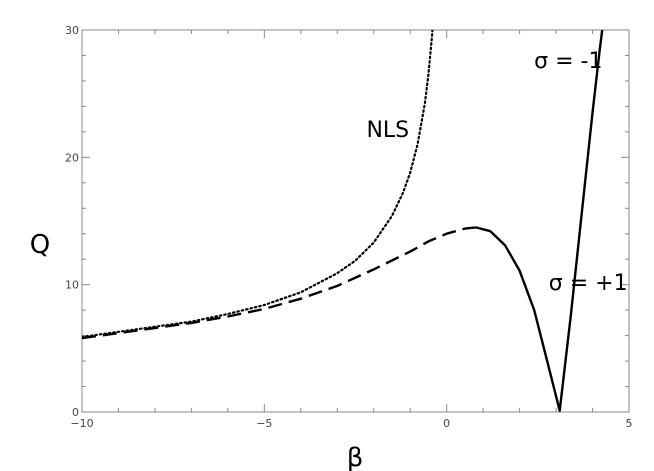  I want to click on x-tick-label: 0, so click(446, 423).